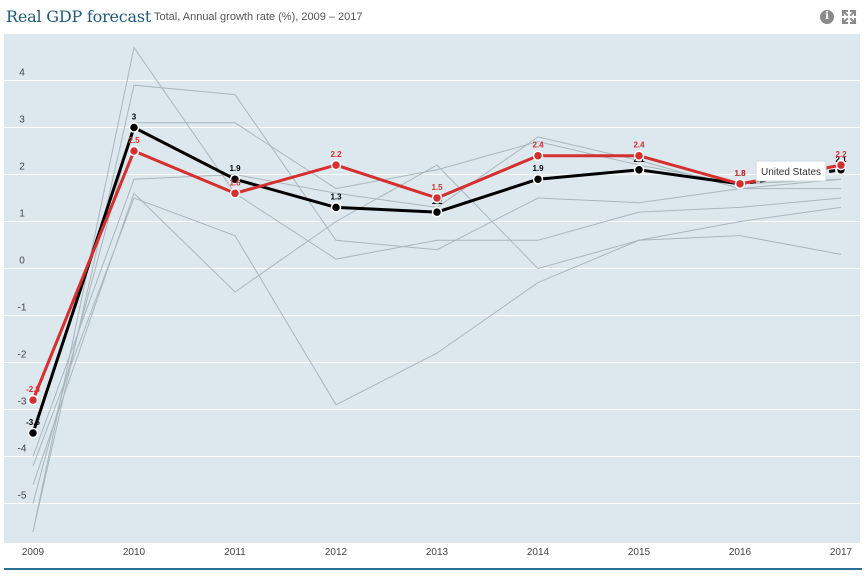  What do you see at coordinates (433, 569) in the screenshot?
I see `bottom-rule` at bounding box center [433, 569].